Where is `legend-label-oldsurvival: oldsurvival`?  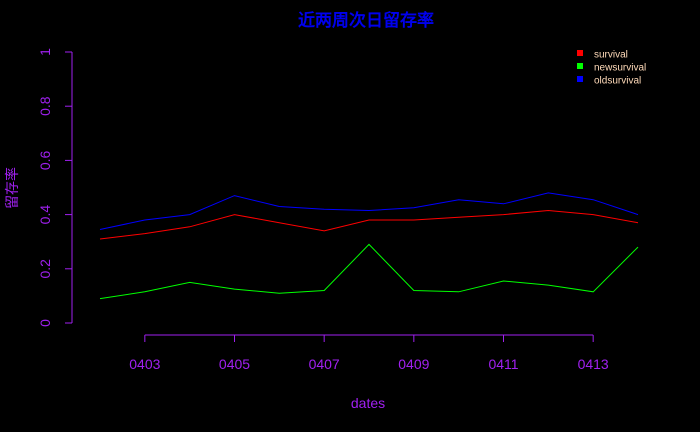
legend-label-oldsurvival: oldsurvival is located at coordinates (617, 81).